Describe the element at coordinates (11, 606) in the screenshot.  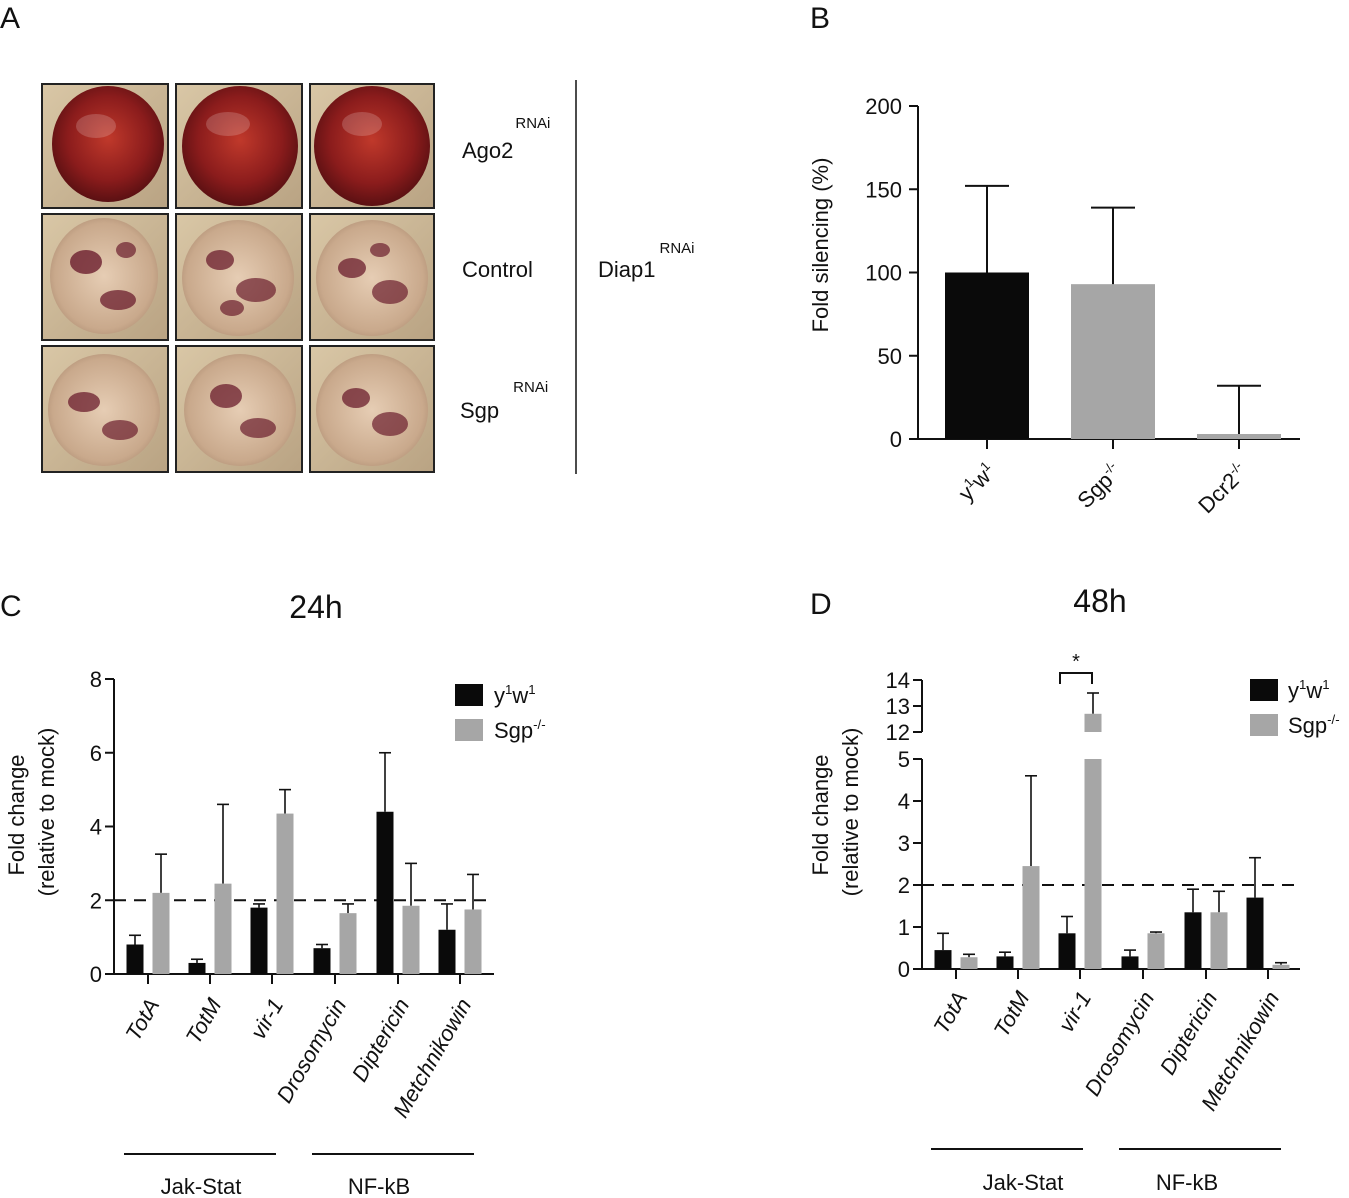
I see `panel-letter-c: C` at that location.